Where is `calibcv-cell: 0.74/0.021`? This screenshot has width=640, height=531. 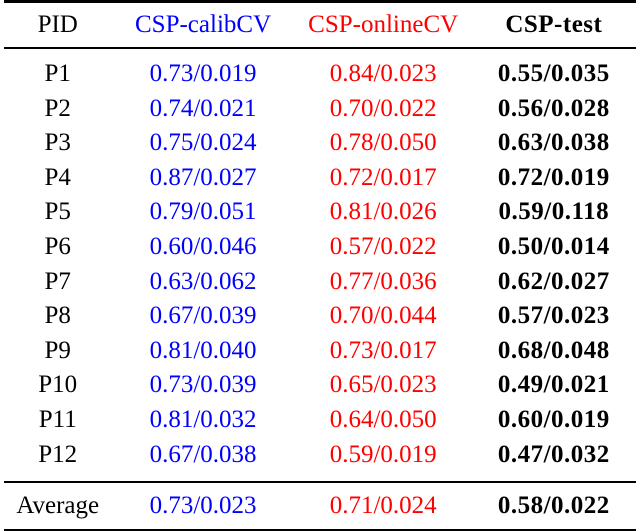 calibcv-cell: 0.74/0.021 is located at coordinates (203, 108).